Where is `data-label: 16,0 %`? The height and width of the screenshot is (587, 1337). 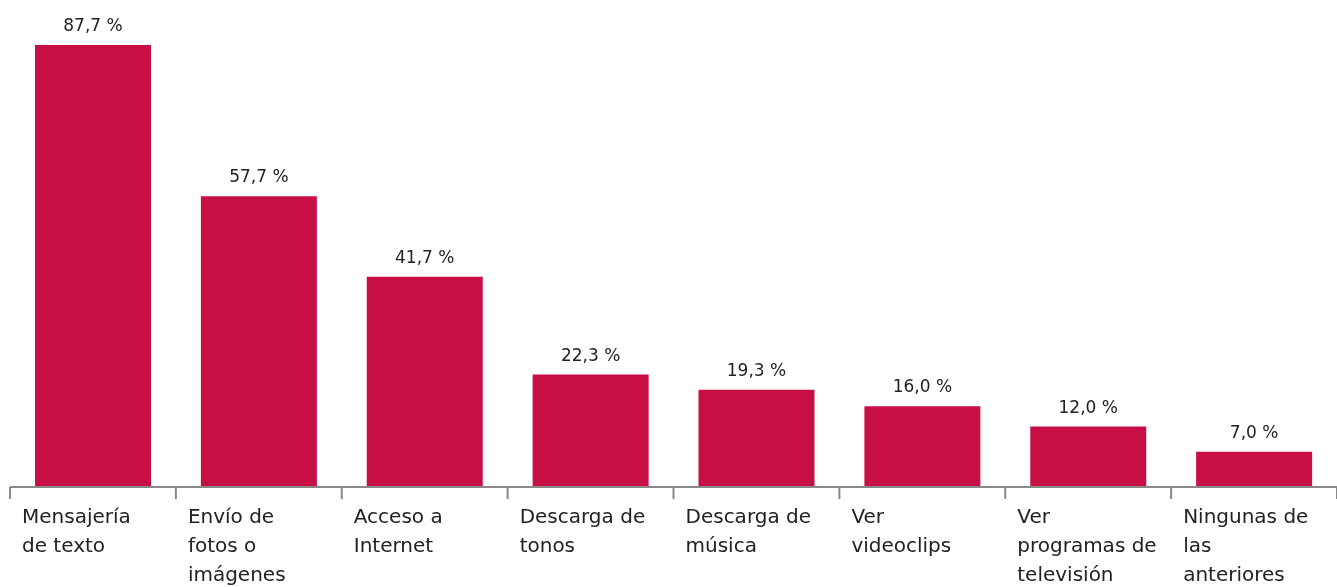 data-label: 16,0 % is located at coordinates (922, 386).